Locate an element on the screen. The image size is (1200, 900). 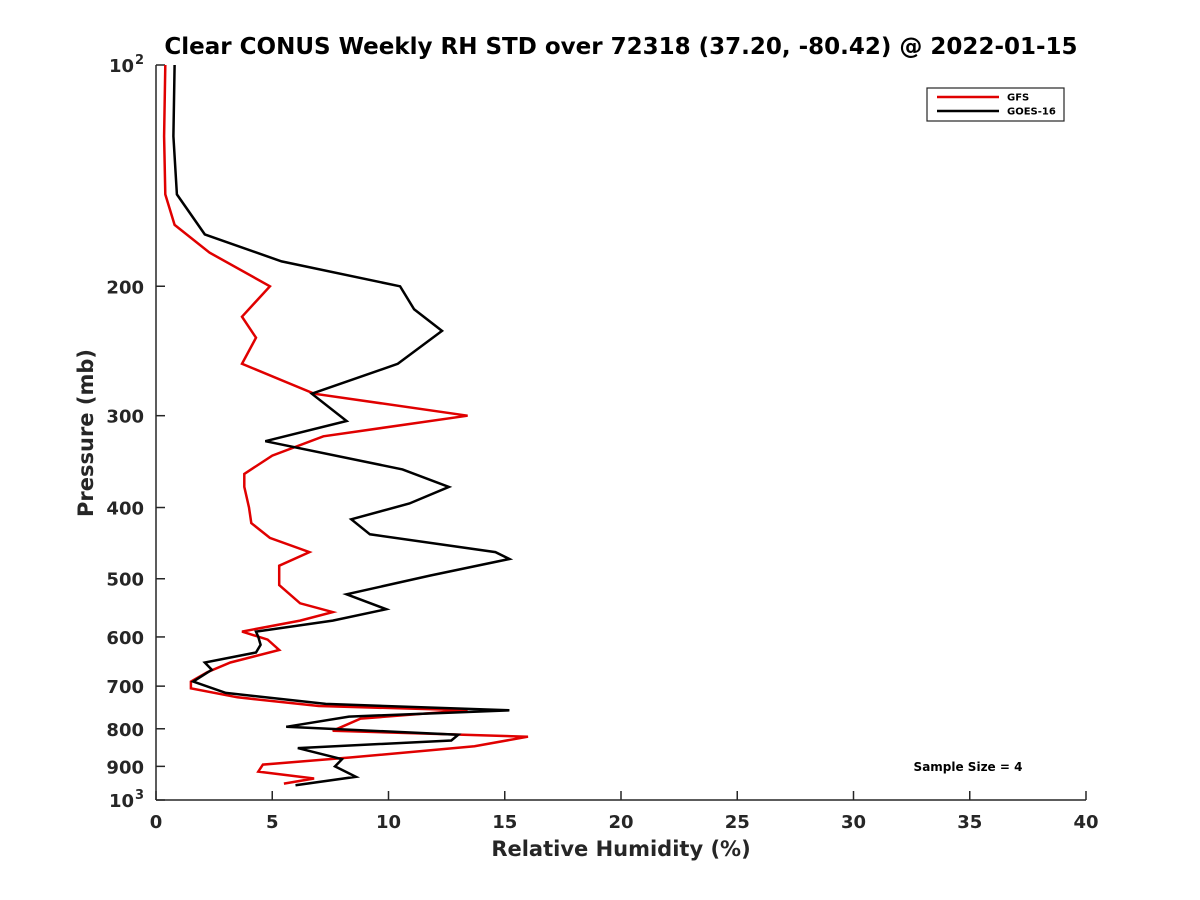
x-tick-labels: 0 5 10 15 20 25 30 35 40 is located at coordinates (624, 822).